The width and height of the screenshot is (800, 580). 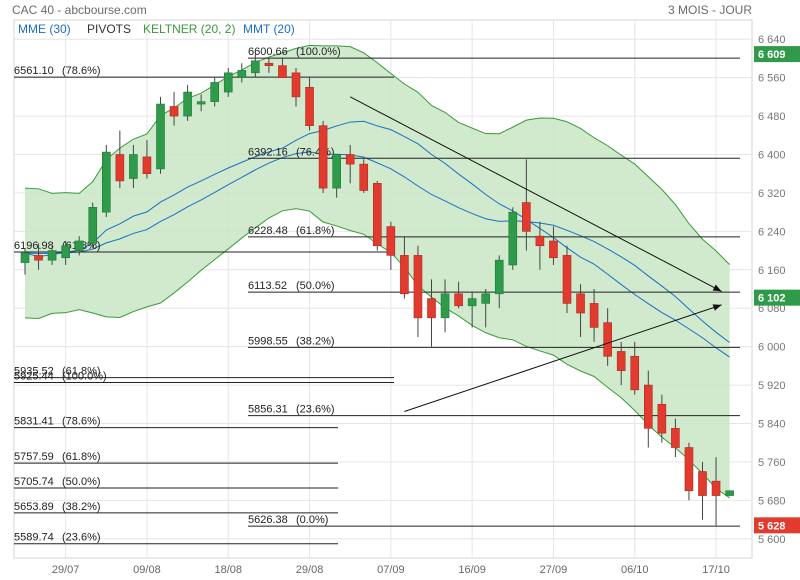 What do you see at coordinates (34, 376) in the screenshot?
I see `pivot-value: 5925.44` at bounding box center [34, 376].